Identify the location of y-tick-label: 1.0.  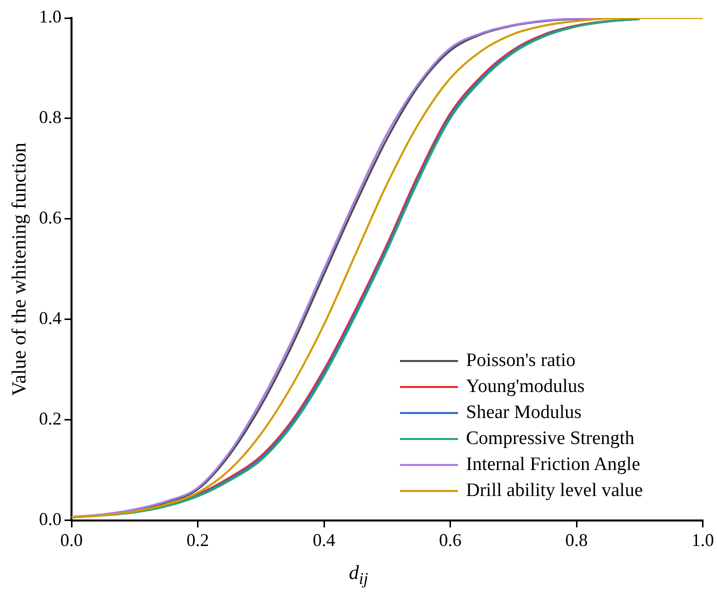
(50, 16).